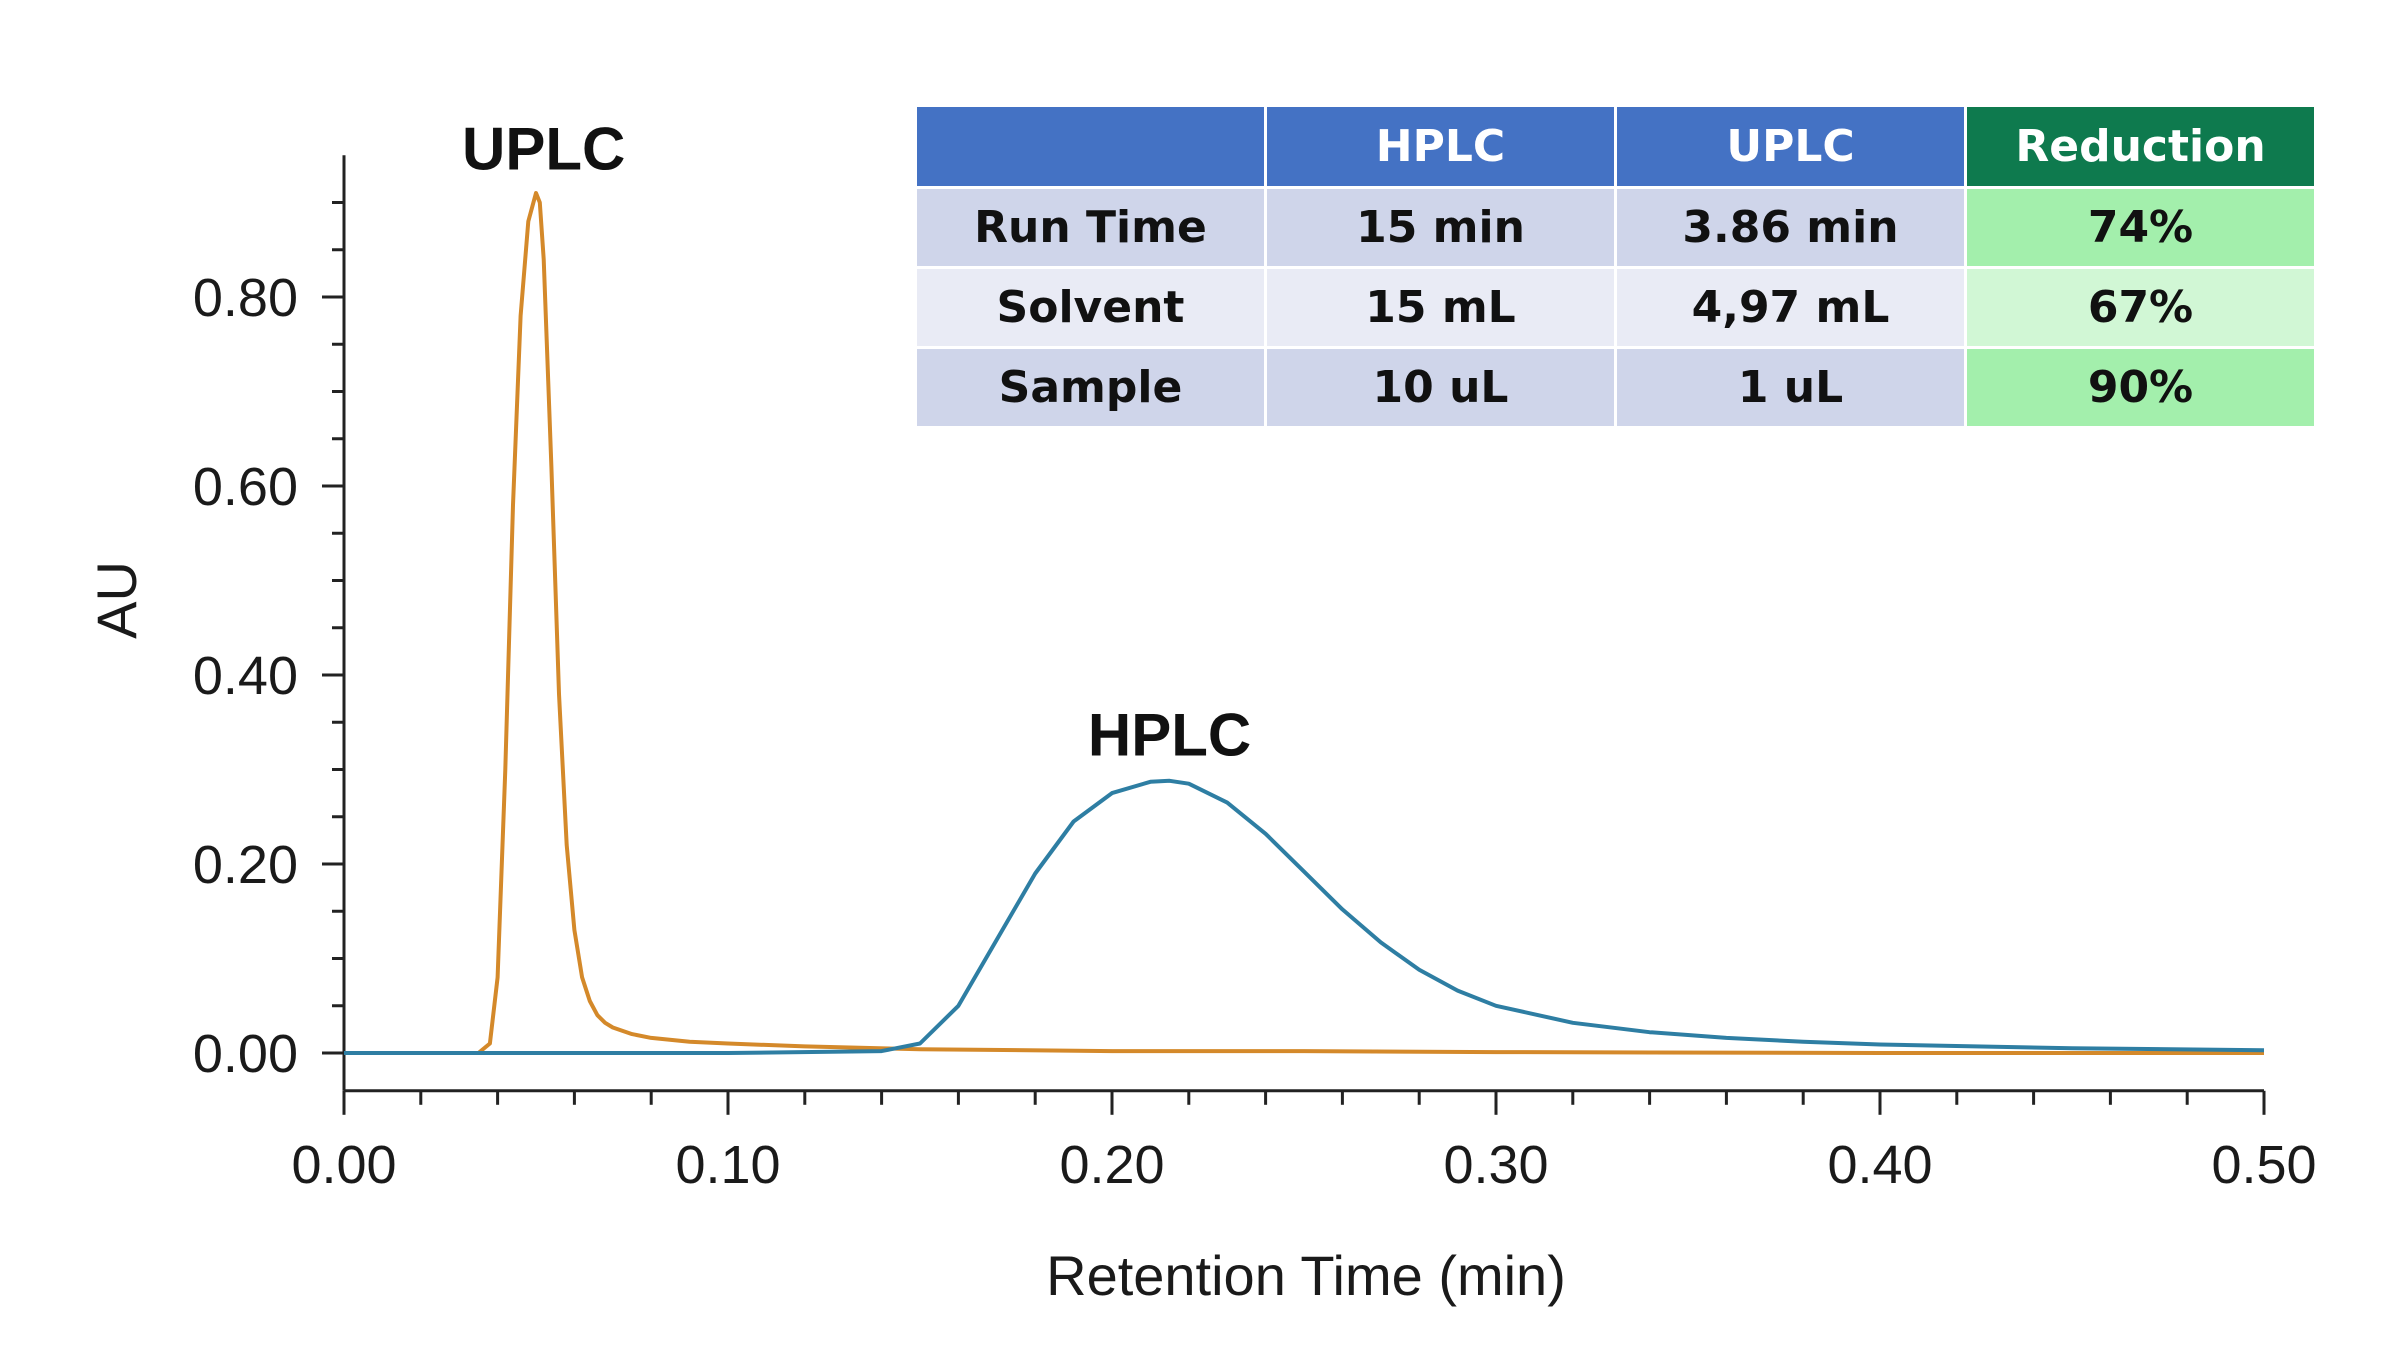 Image resolution: width=2400 pixels, height=1362 pixels. I want to click on table-row: Run Time 15 min 3.86 min 74%, so click(1615, 227).